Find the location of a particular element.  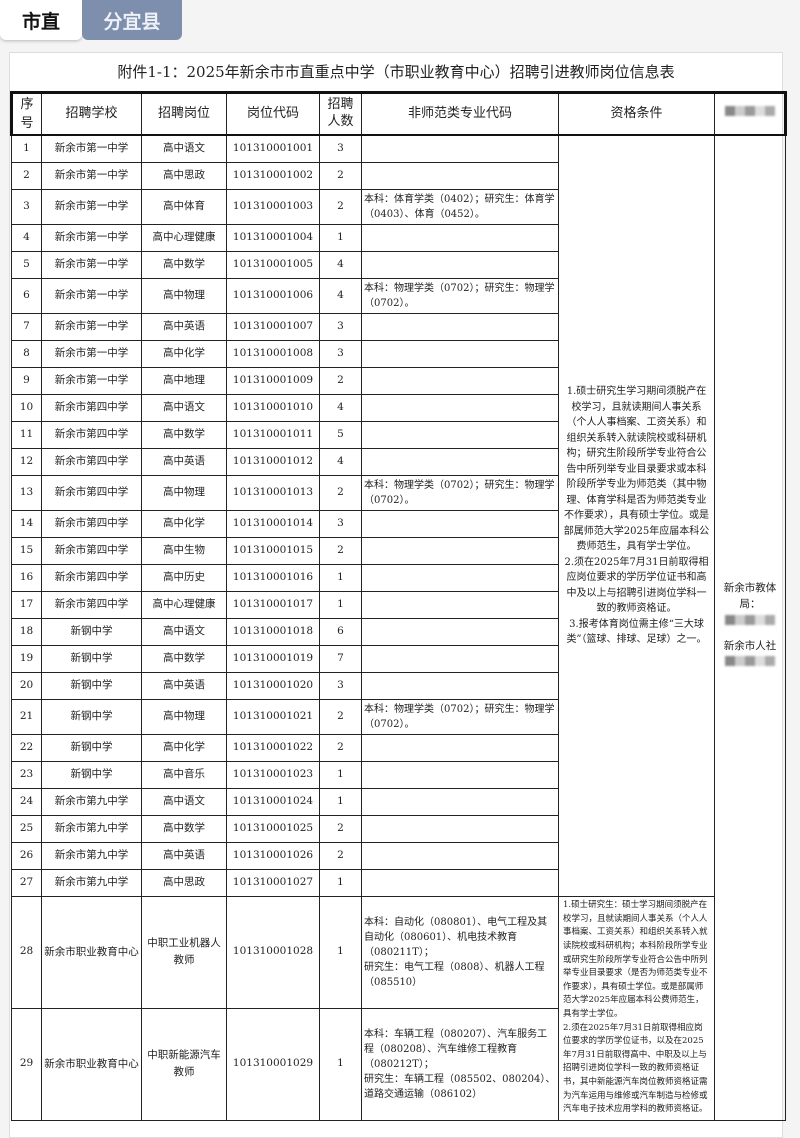

cell-post: 高中数学 is located at coordinates (184, 658).